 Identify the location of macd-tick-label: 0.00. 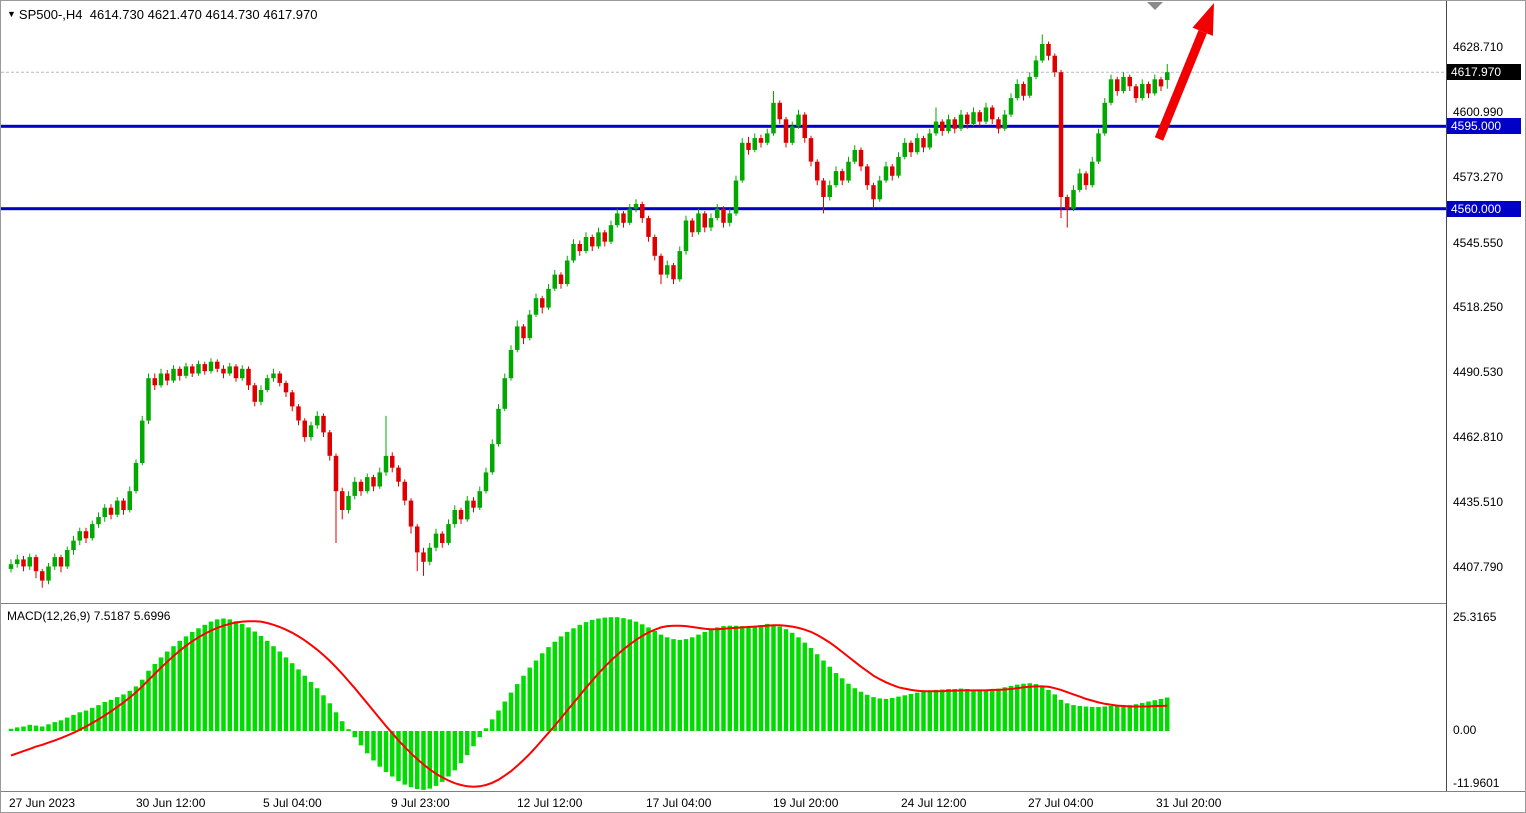
(1465, 730).